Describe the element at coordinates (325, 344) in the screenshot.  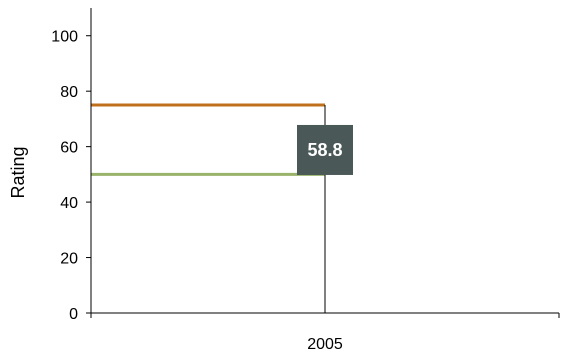
I see `x-tick-label: 2005` at that location.